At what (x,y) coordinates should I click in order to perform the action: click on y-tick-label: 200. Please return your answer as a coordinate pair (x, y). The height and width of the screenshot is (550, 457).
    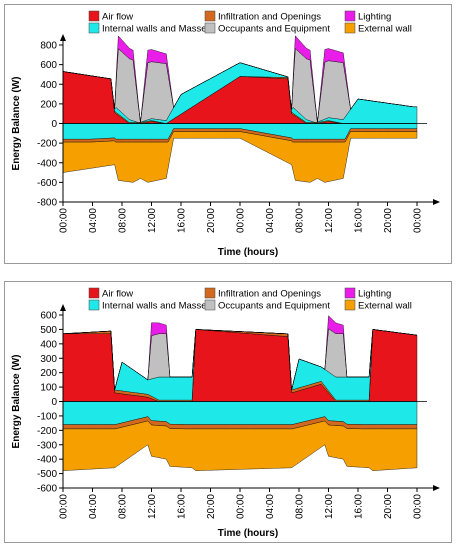
    Looking at the image, I should click on (48, 104).